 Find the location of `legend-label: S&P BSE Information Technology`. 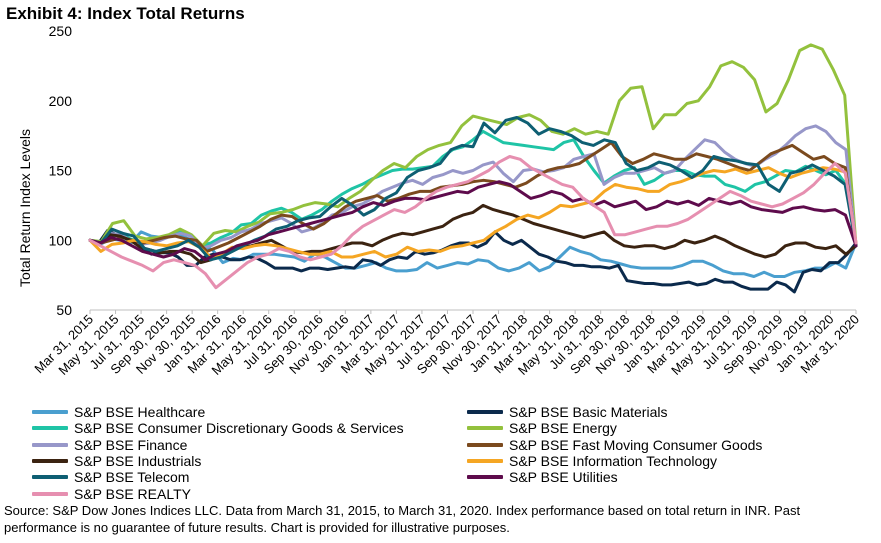

legend-label: S&P BSE Information Technology is located at coordinates (613, 460).